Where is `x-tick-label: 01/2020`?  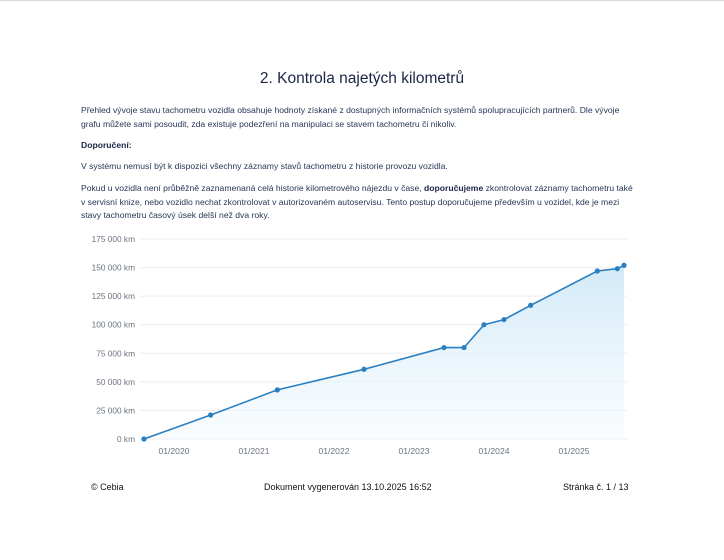
x-tick-label: 01/2020 is located at coordinates (173, 451).